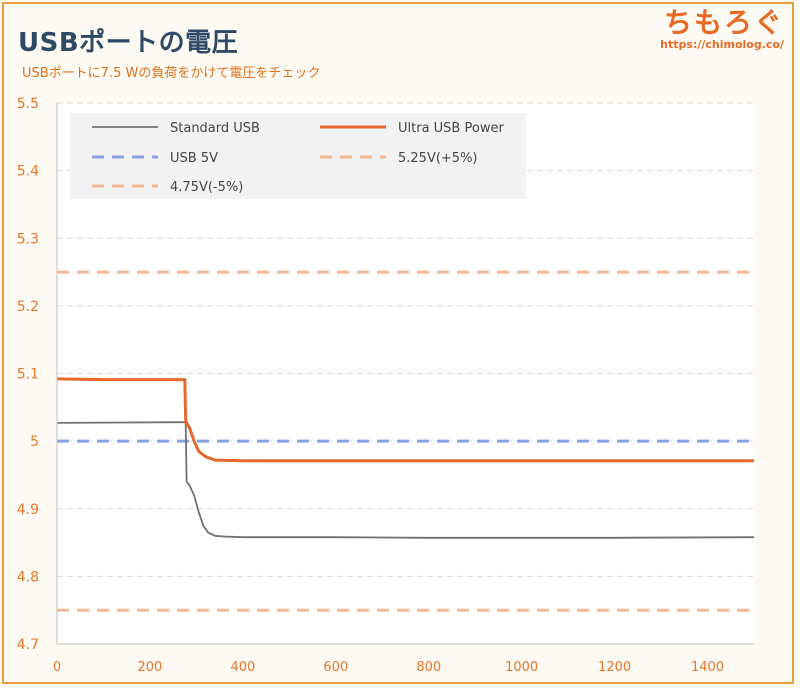  Describe the element at coordinates (242, 667) in the screenshot. I see `x-tick-label-400: 400` at that location.